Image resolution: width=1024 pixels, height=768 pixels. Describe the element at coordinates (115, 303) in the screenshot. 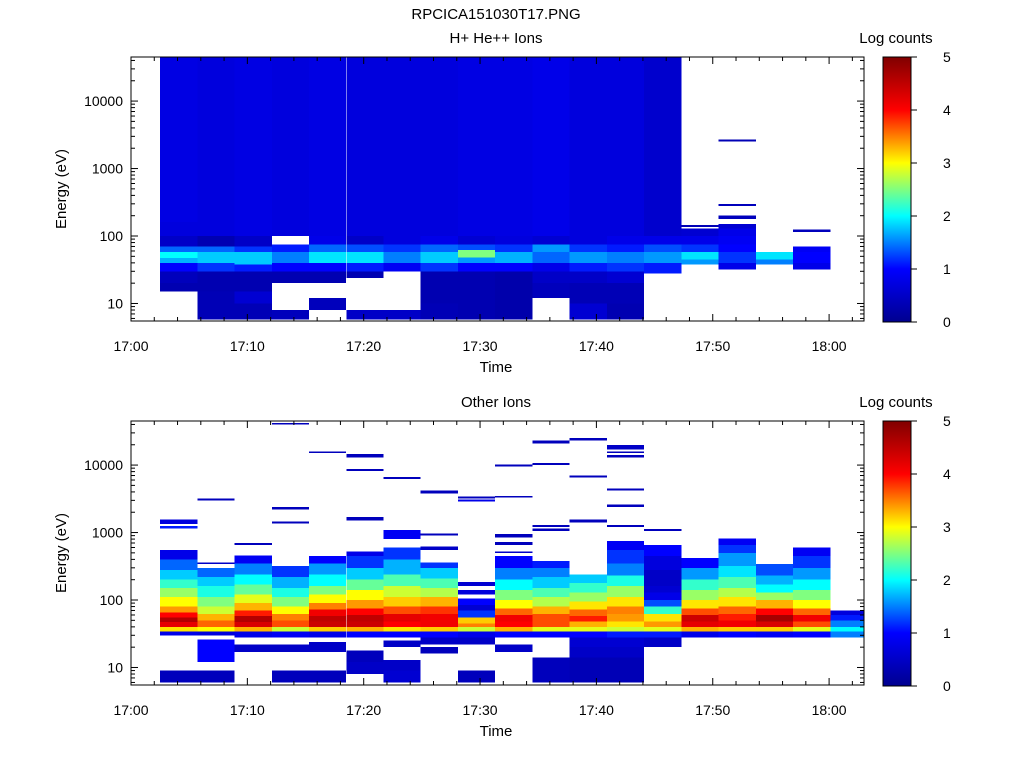

I see `y-tick-label: 10` at that location.